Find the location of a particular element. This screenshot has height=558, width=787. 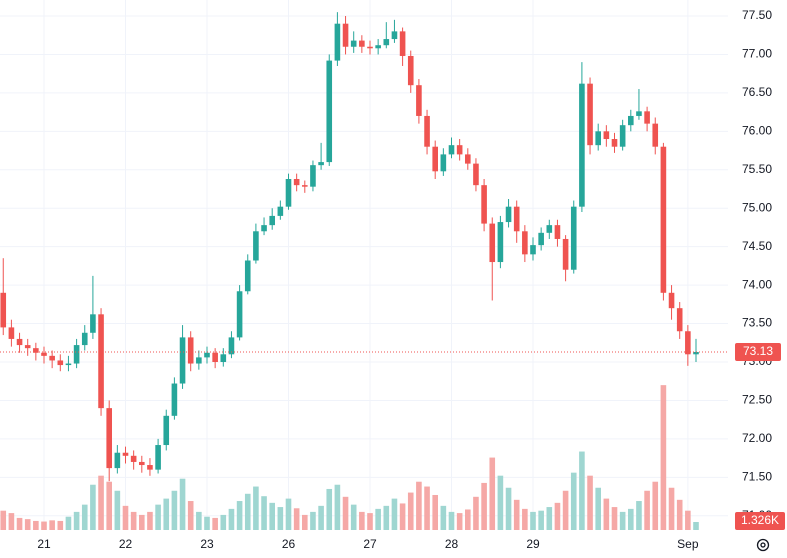

x-tick-label: 28 is located at coordinates (452, 544).